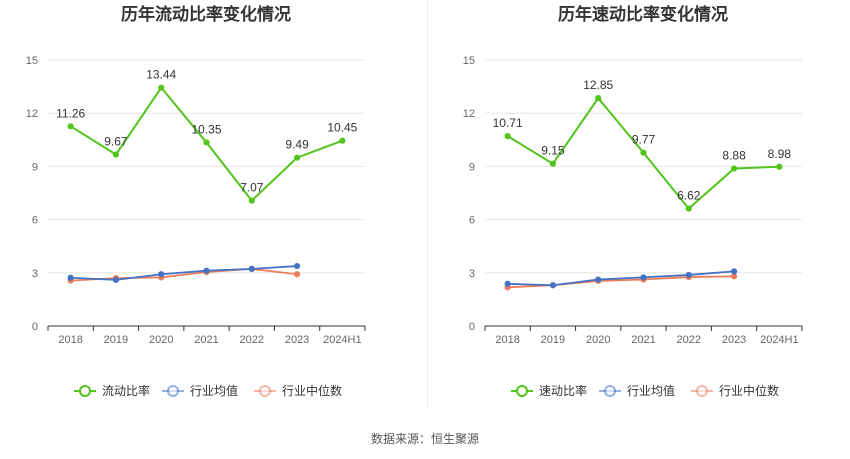 The width and height of the screenshot is (850, 459). I want to click on data-label: 7.07, so click(252, 188).